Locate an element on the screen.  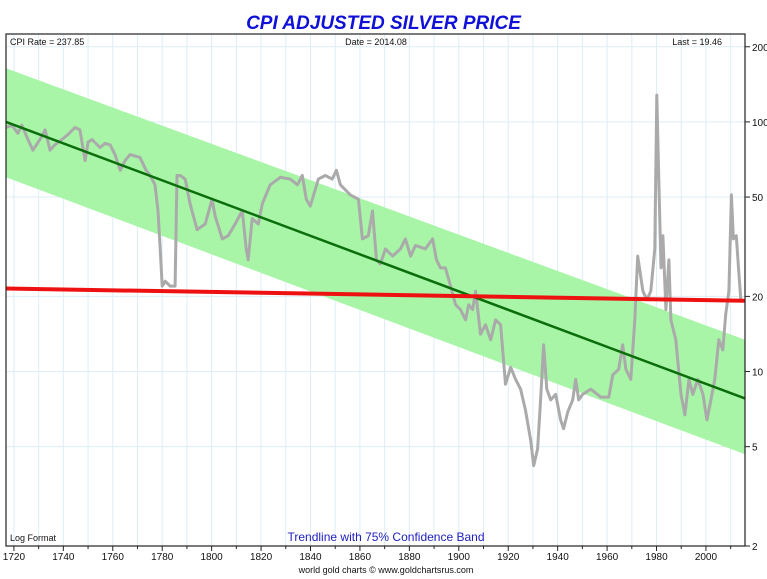
log-format-label: Log Format is located at coordinates (33, 538).